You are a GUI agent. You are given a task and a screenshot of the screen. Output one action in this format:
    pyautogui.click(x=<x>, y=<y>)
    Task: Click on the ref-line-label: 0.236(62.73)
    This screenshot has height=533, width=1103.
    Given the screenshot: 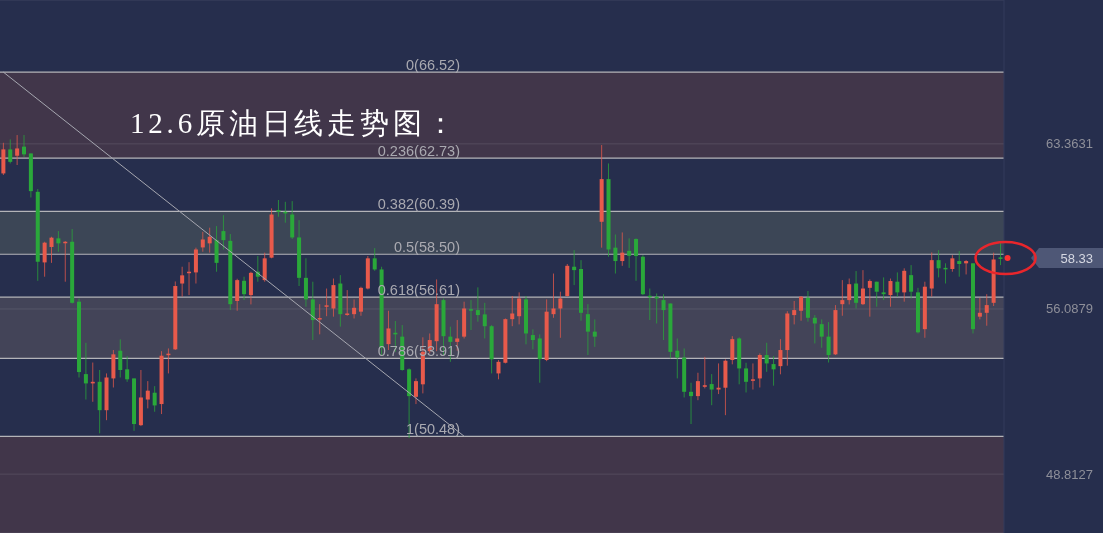 What is the action you would take?
    pyautogui.click(x=418, y=150)
    